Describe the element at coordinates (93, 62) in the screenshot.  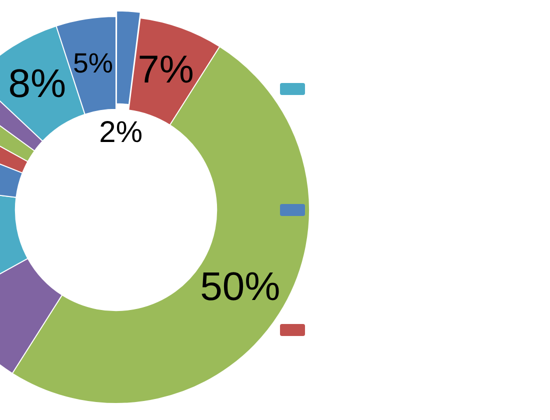
I see `data-label: 5%` at that location.